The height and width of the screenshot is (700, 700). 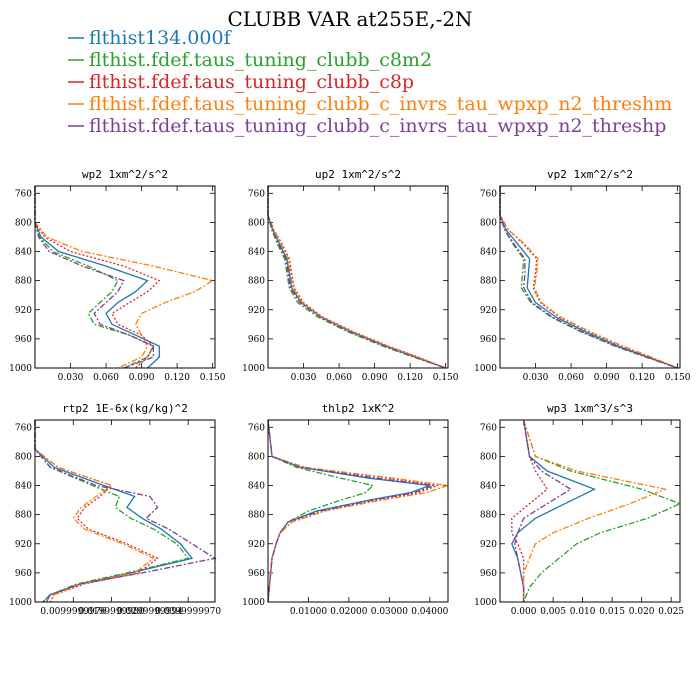 I want to click on panel-title: wp2 1xm^2/s^2, so click(x=125, y=174).